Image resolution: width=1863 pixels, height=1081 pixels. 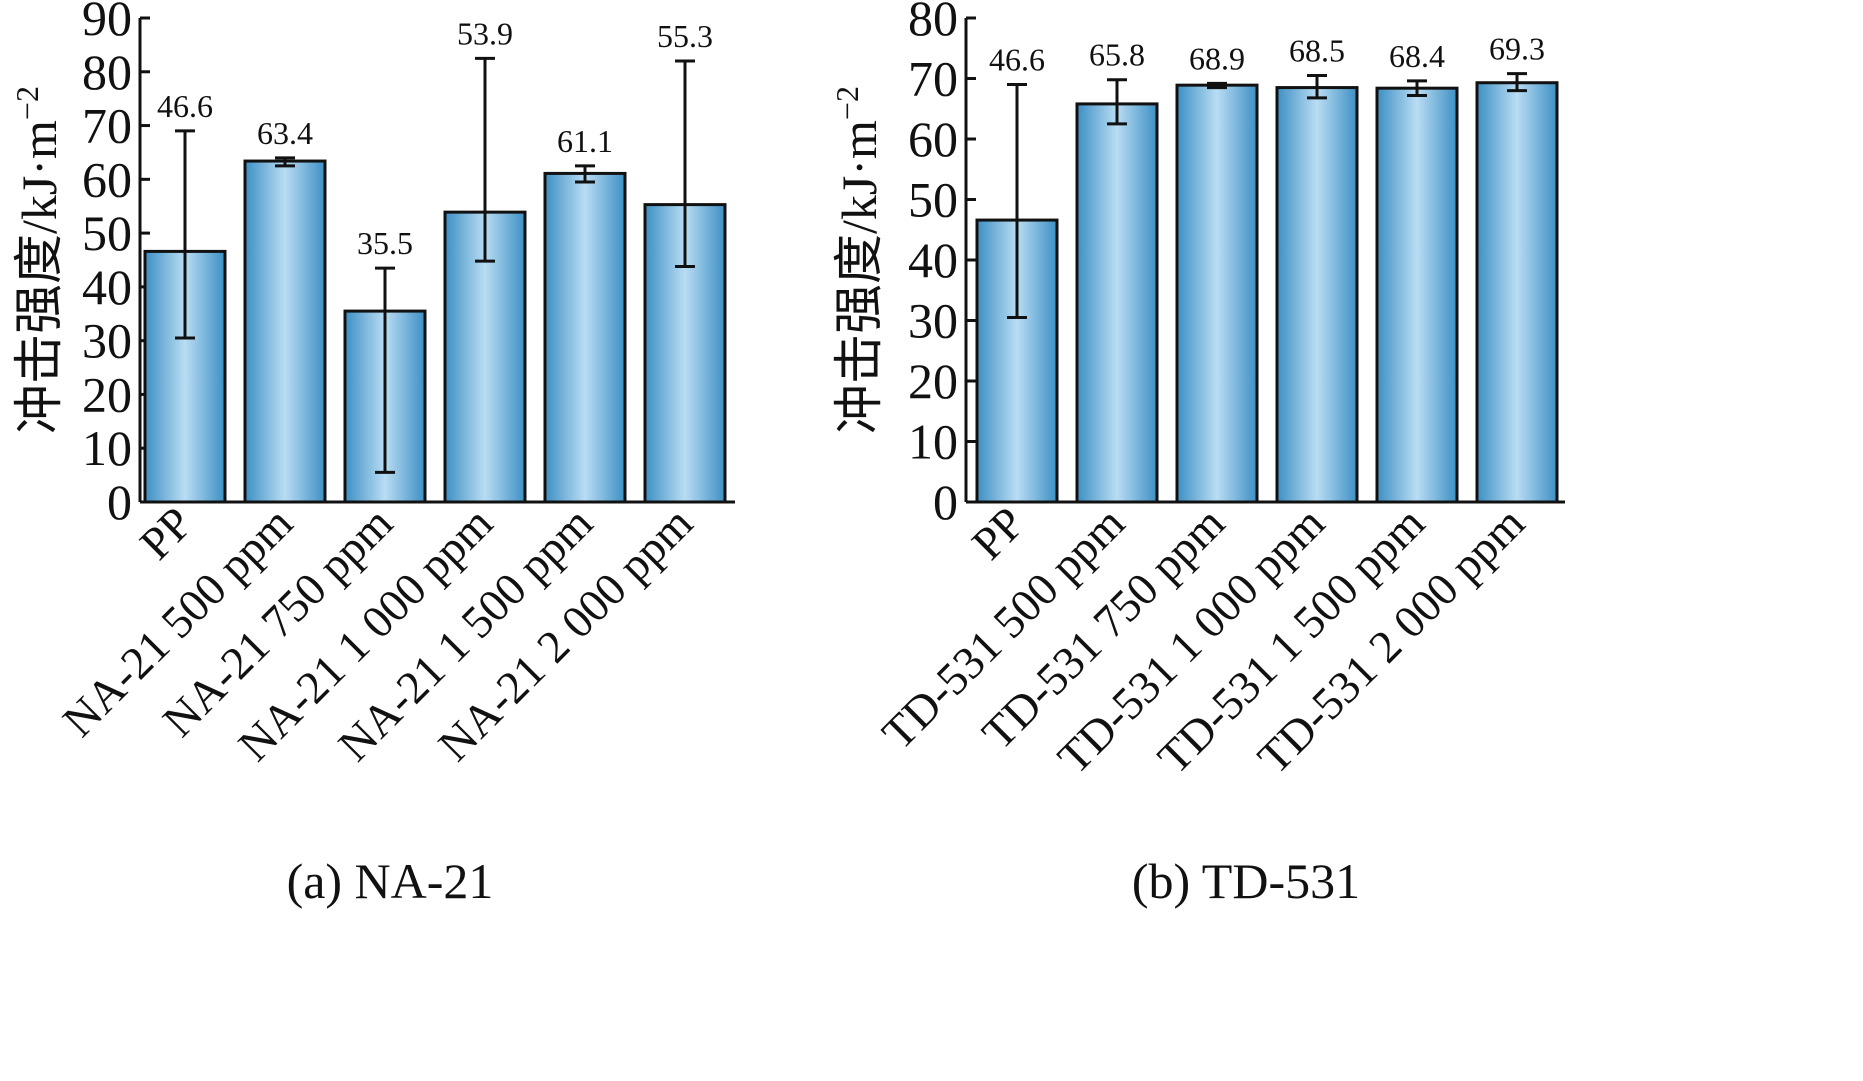 What do you see at coordinates (1217, 58) in the screenshot?
I see `data-label: 68.9` at bounding box center [1217, 58].